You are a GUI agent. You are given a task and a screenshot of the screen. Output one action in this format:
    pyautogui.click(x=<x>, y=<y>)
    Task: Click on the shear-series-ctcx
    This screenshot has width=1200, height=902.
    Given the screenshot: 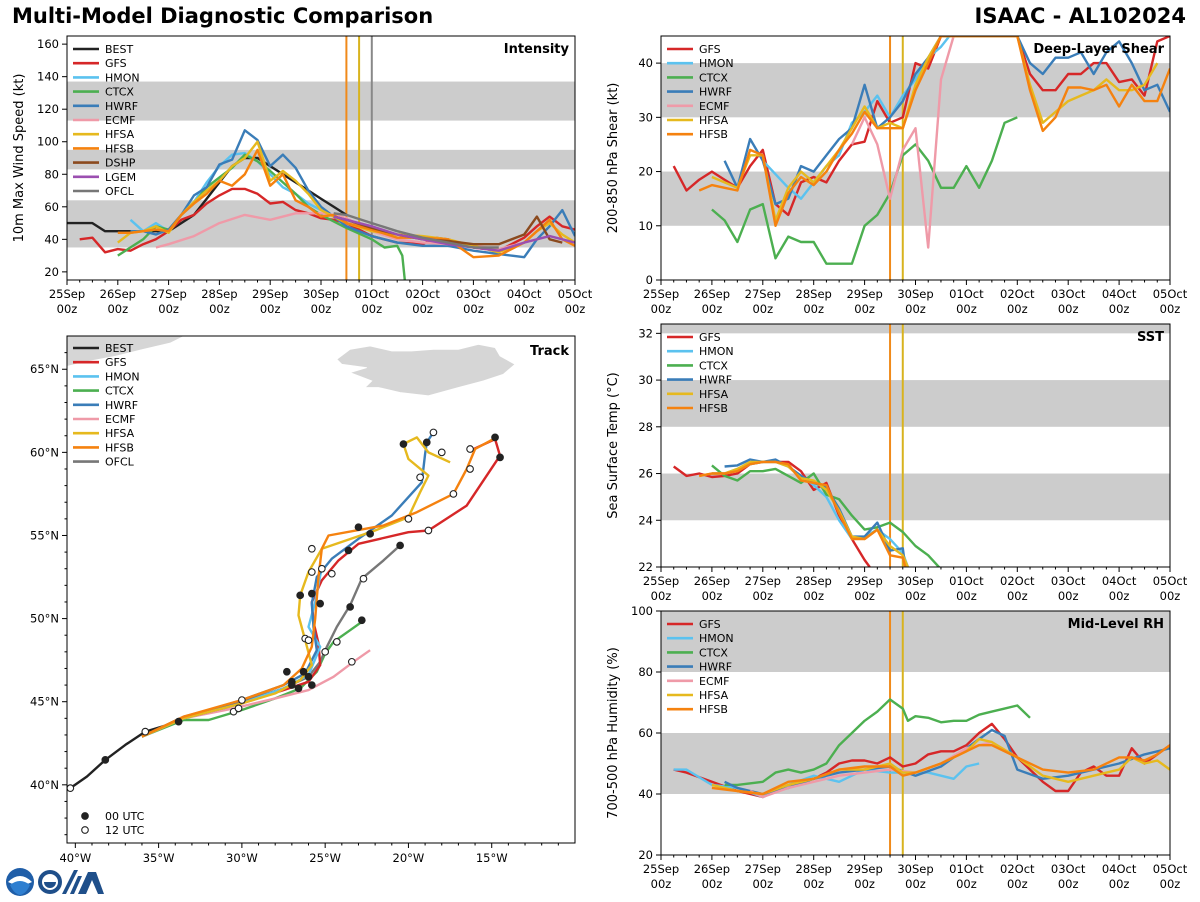 What is the action you would take?
    pyautogui.click(x=864, y=190)
    